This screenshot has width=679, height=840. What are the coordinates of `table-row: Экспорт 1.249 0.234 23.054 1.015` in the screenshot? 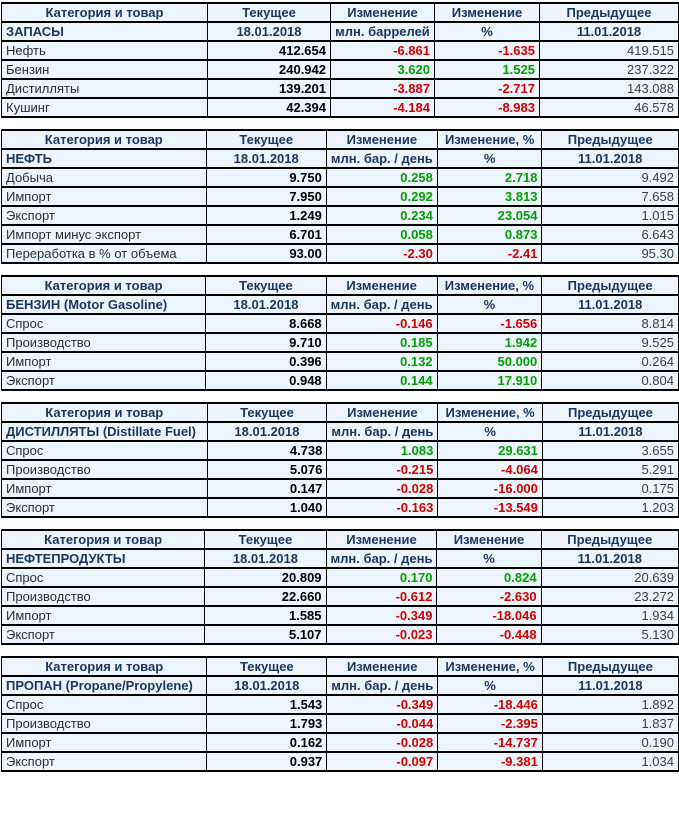 It's located at (340, 215).